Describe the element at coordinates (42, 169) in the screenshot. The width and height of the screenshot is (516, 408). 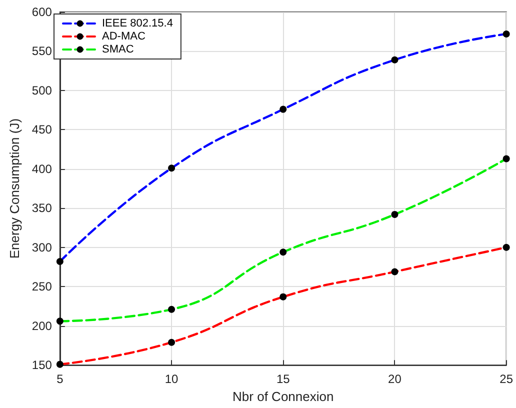
I see `y-tick-label: 400` at that location.